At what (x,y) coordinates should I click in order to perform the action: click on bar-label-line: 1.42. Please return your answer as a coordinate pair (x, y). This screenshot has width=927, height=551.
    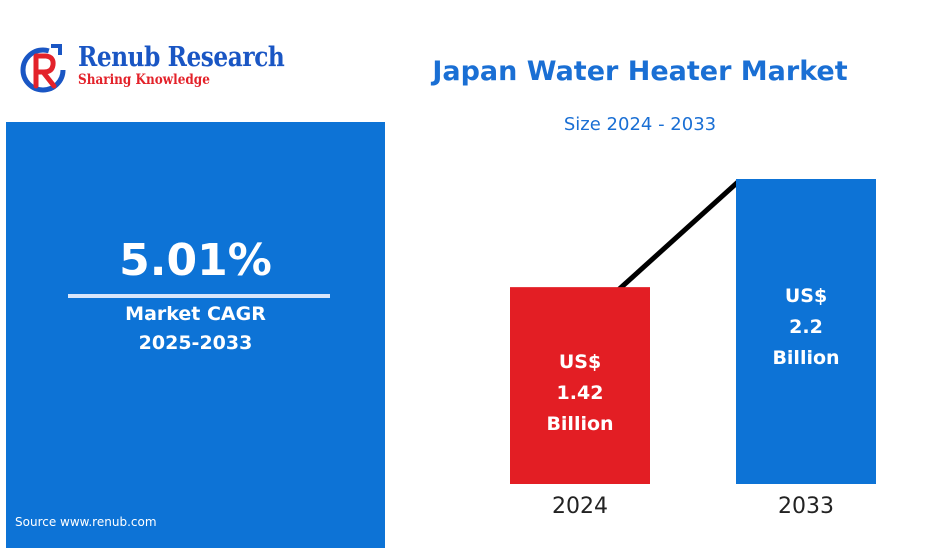
    Looking at the image, I should click on (580, 393).